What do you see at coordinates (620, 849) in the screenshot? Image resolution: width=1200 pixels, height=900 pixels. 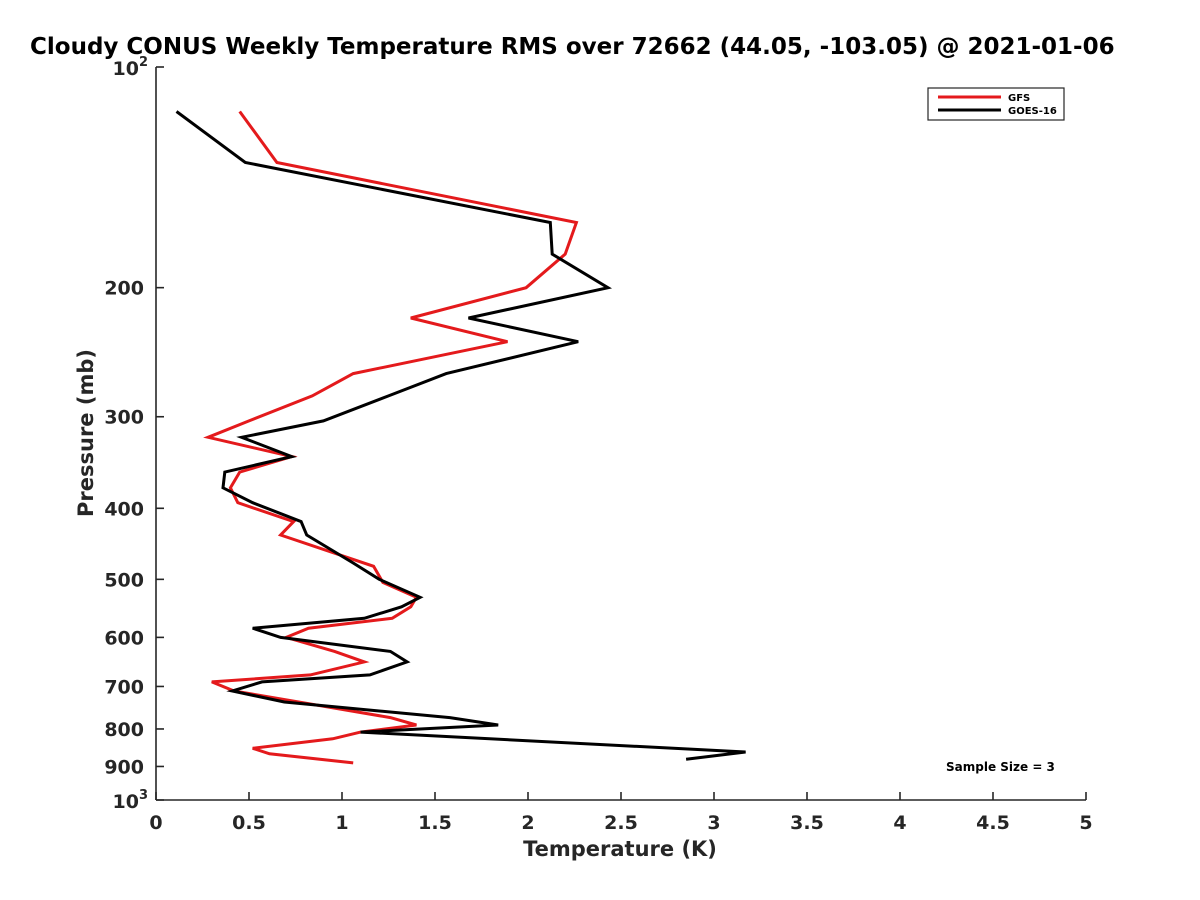 I see `x-axis-label: Temperature (K)` at bounding box center [620, 849].